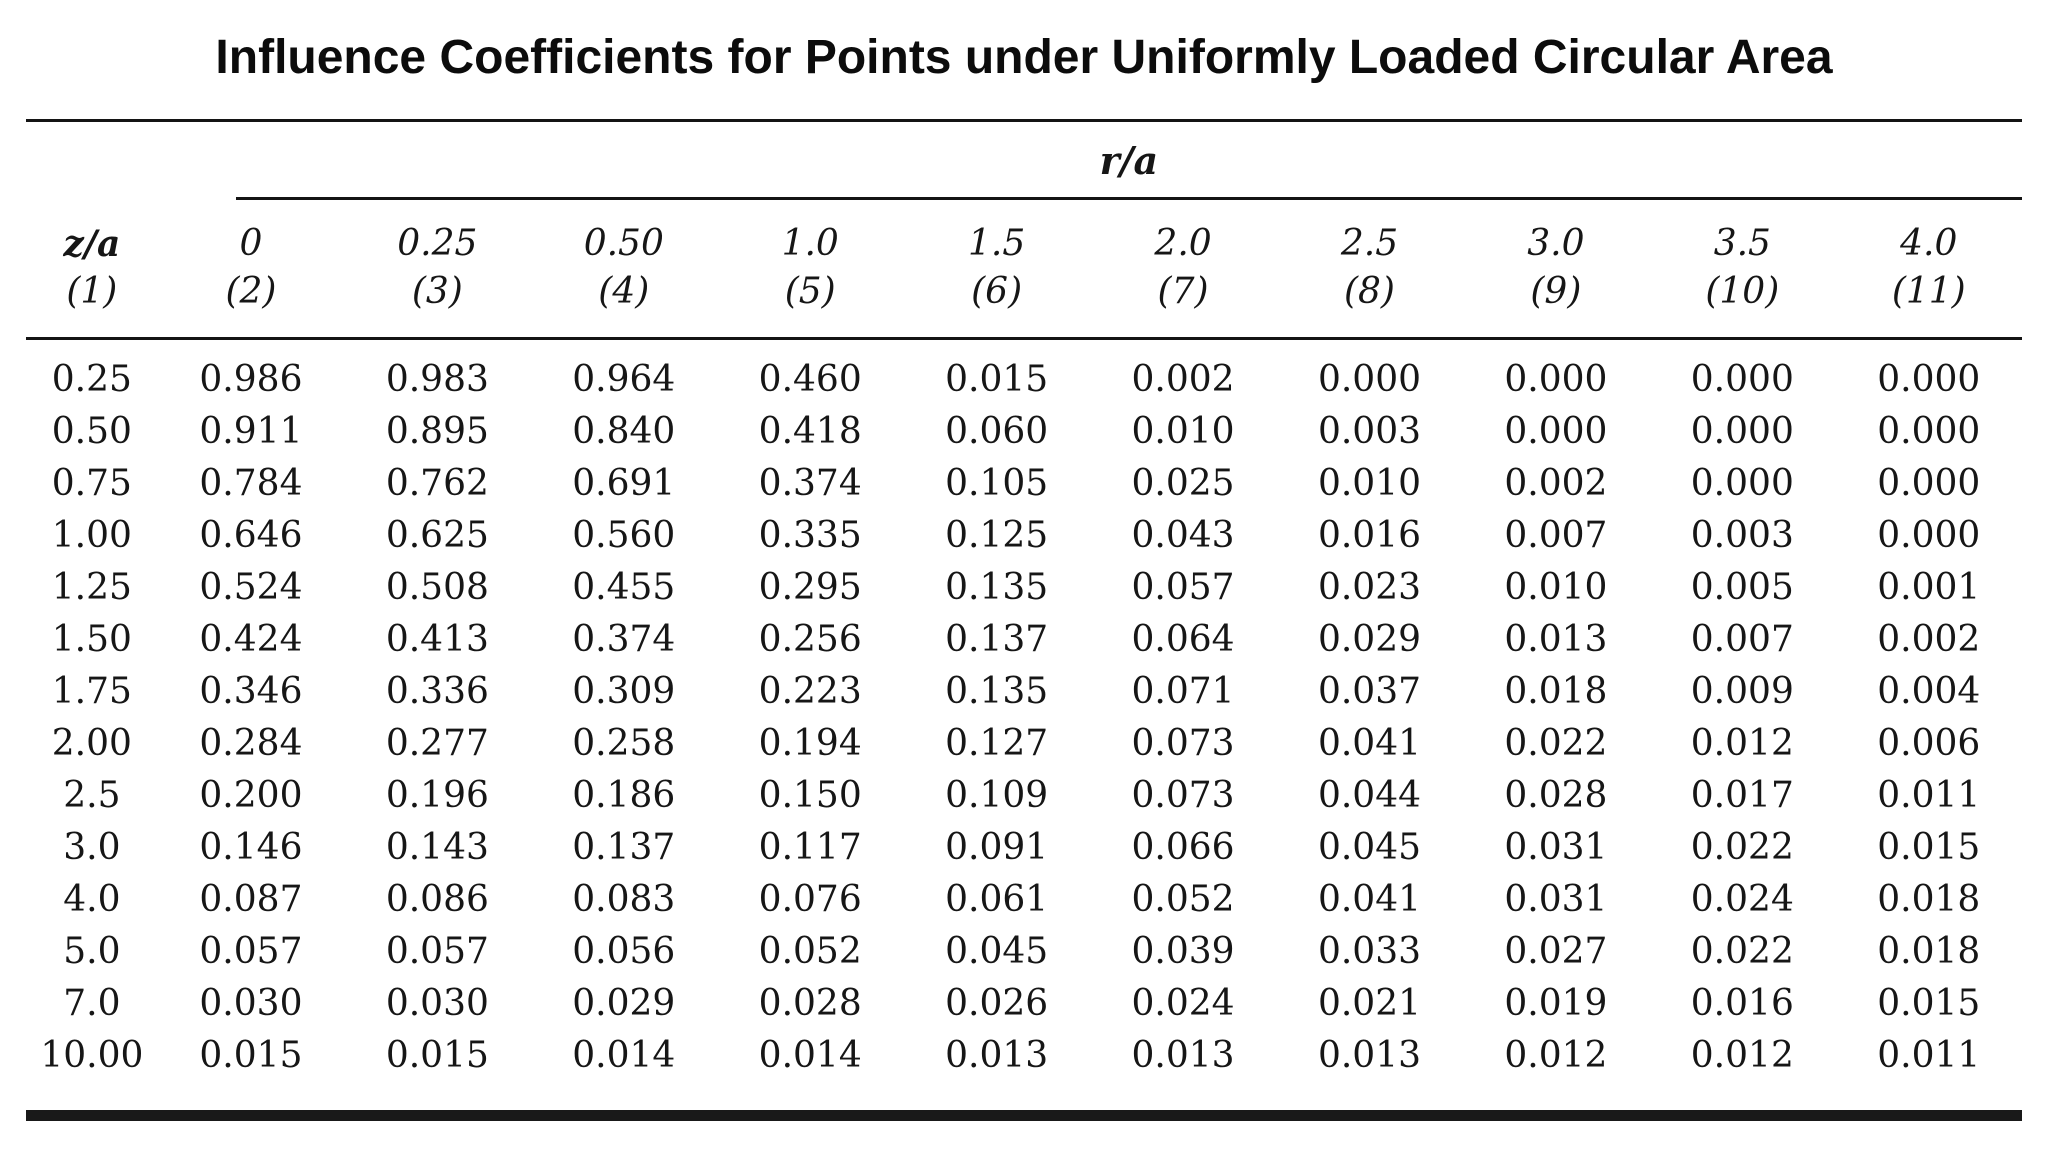 The width and height of the screenshot is (2048, 1152). What do you see at coordinates (1742, 795) in the screenshot?
I see `data-cell: 0.017` at bounding box center [1742, 795].